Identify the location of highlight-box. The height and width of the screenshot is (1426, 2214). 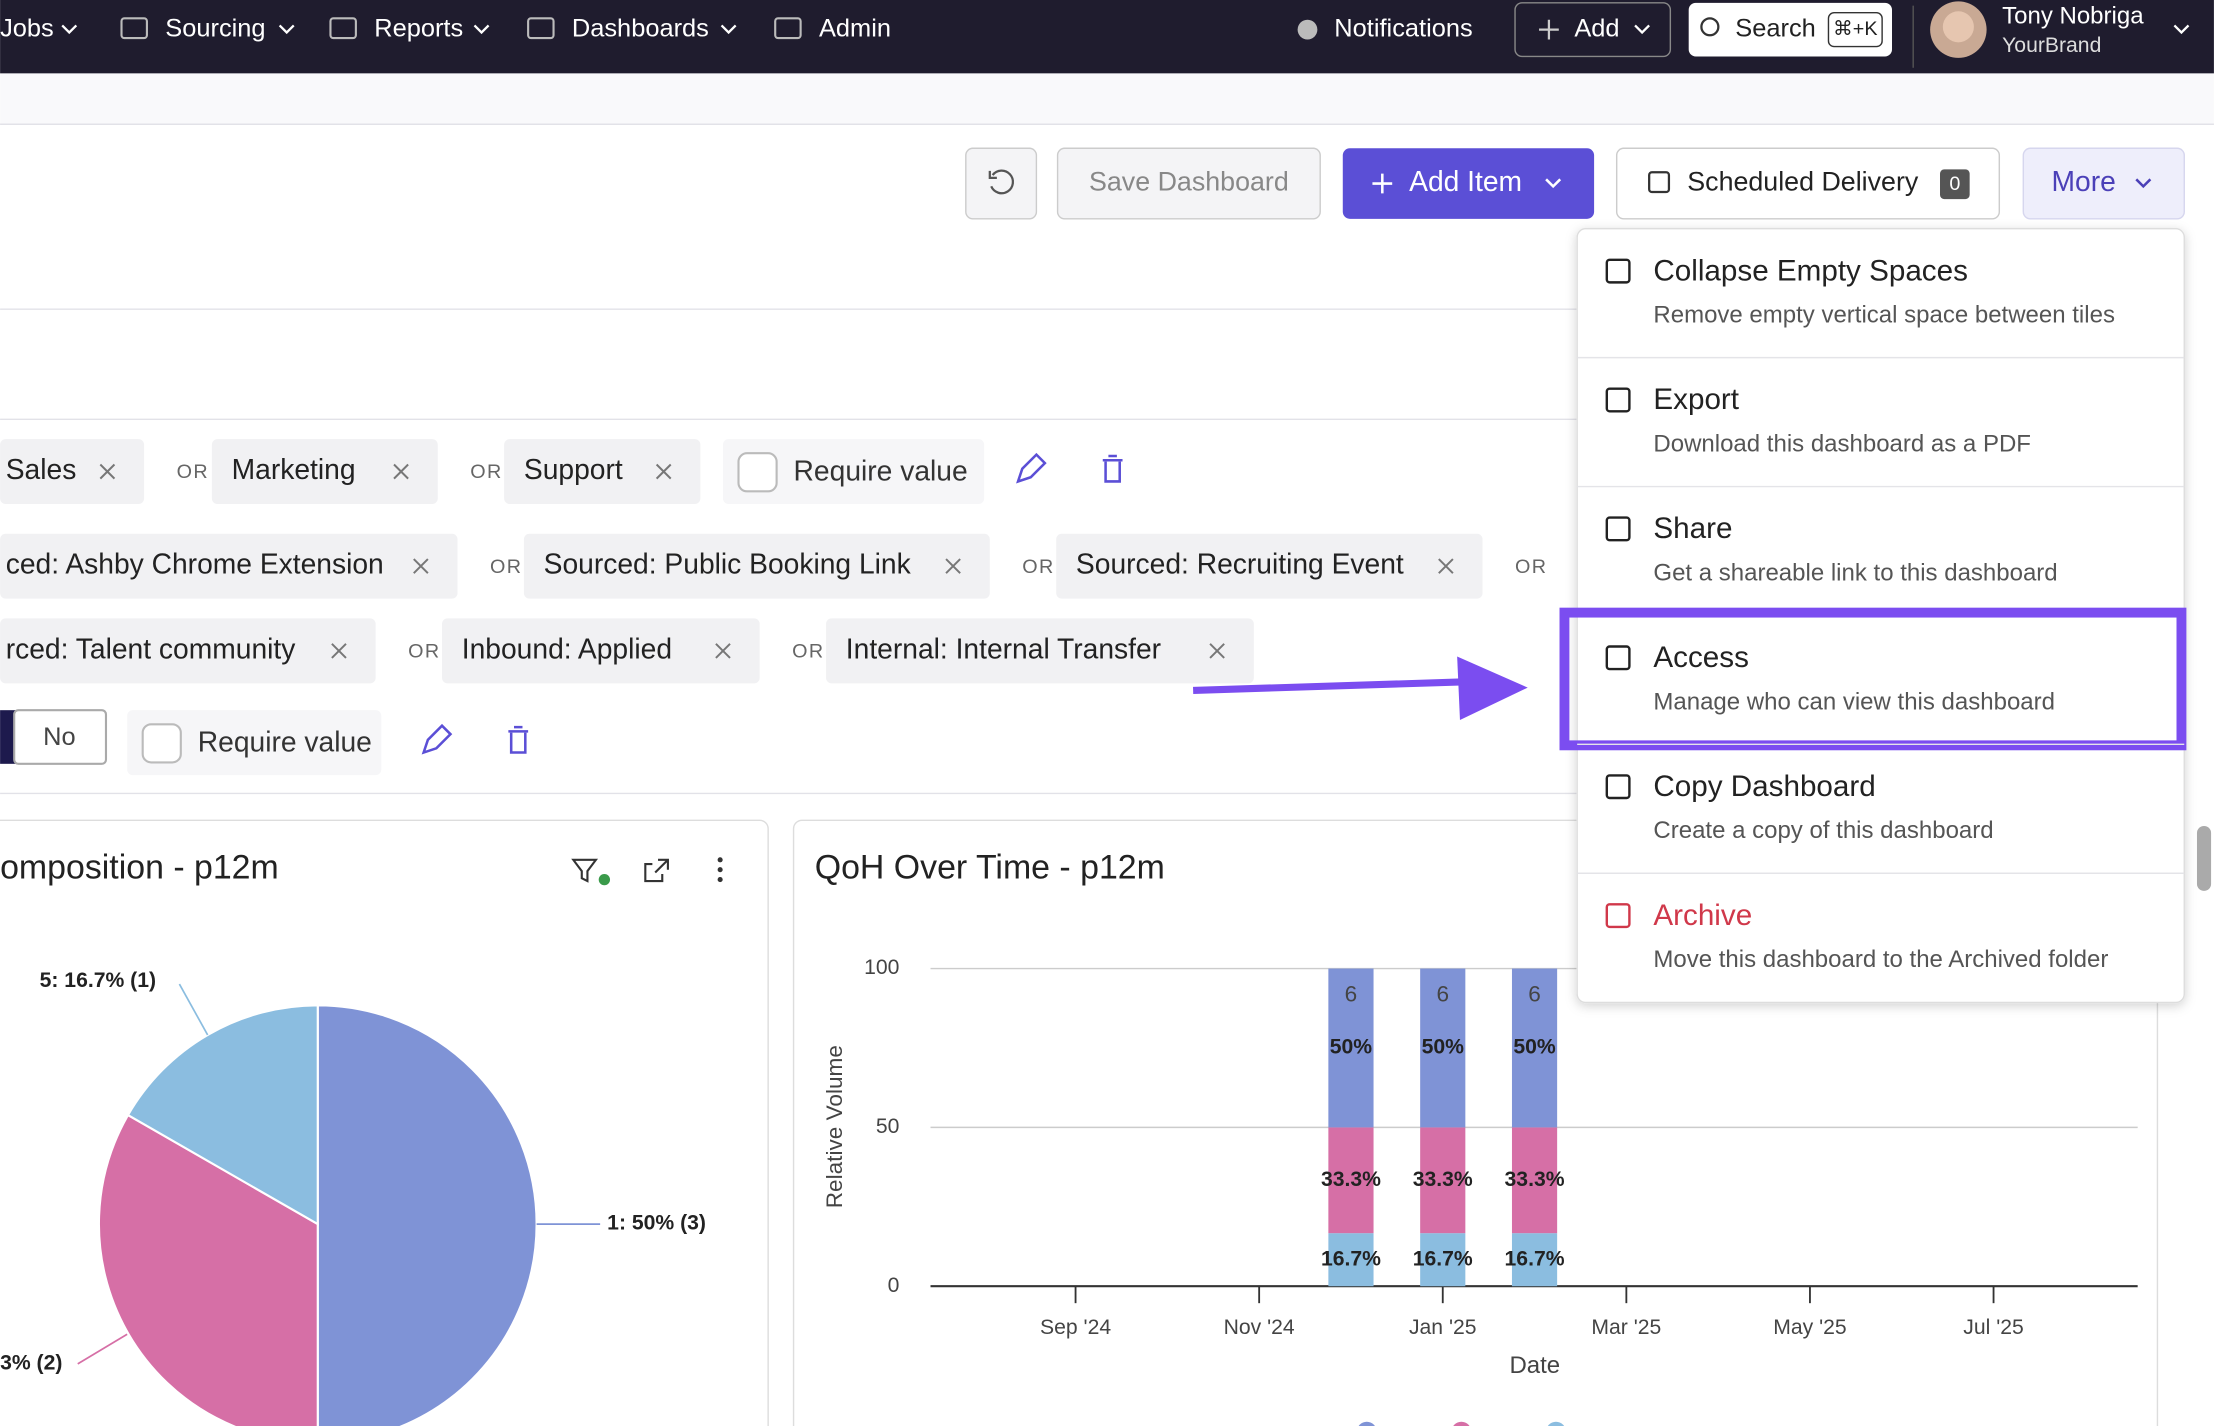
(1873, 679).